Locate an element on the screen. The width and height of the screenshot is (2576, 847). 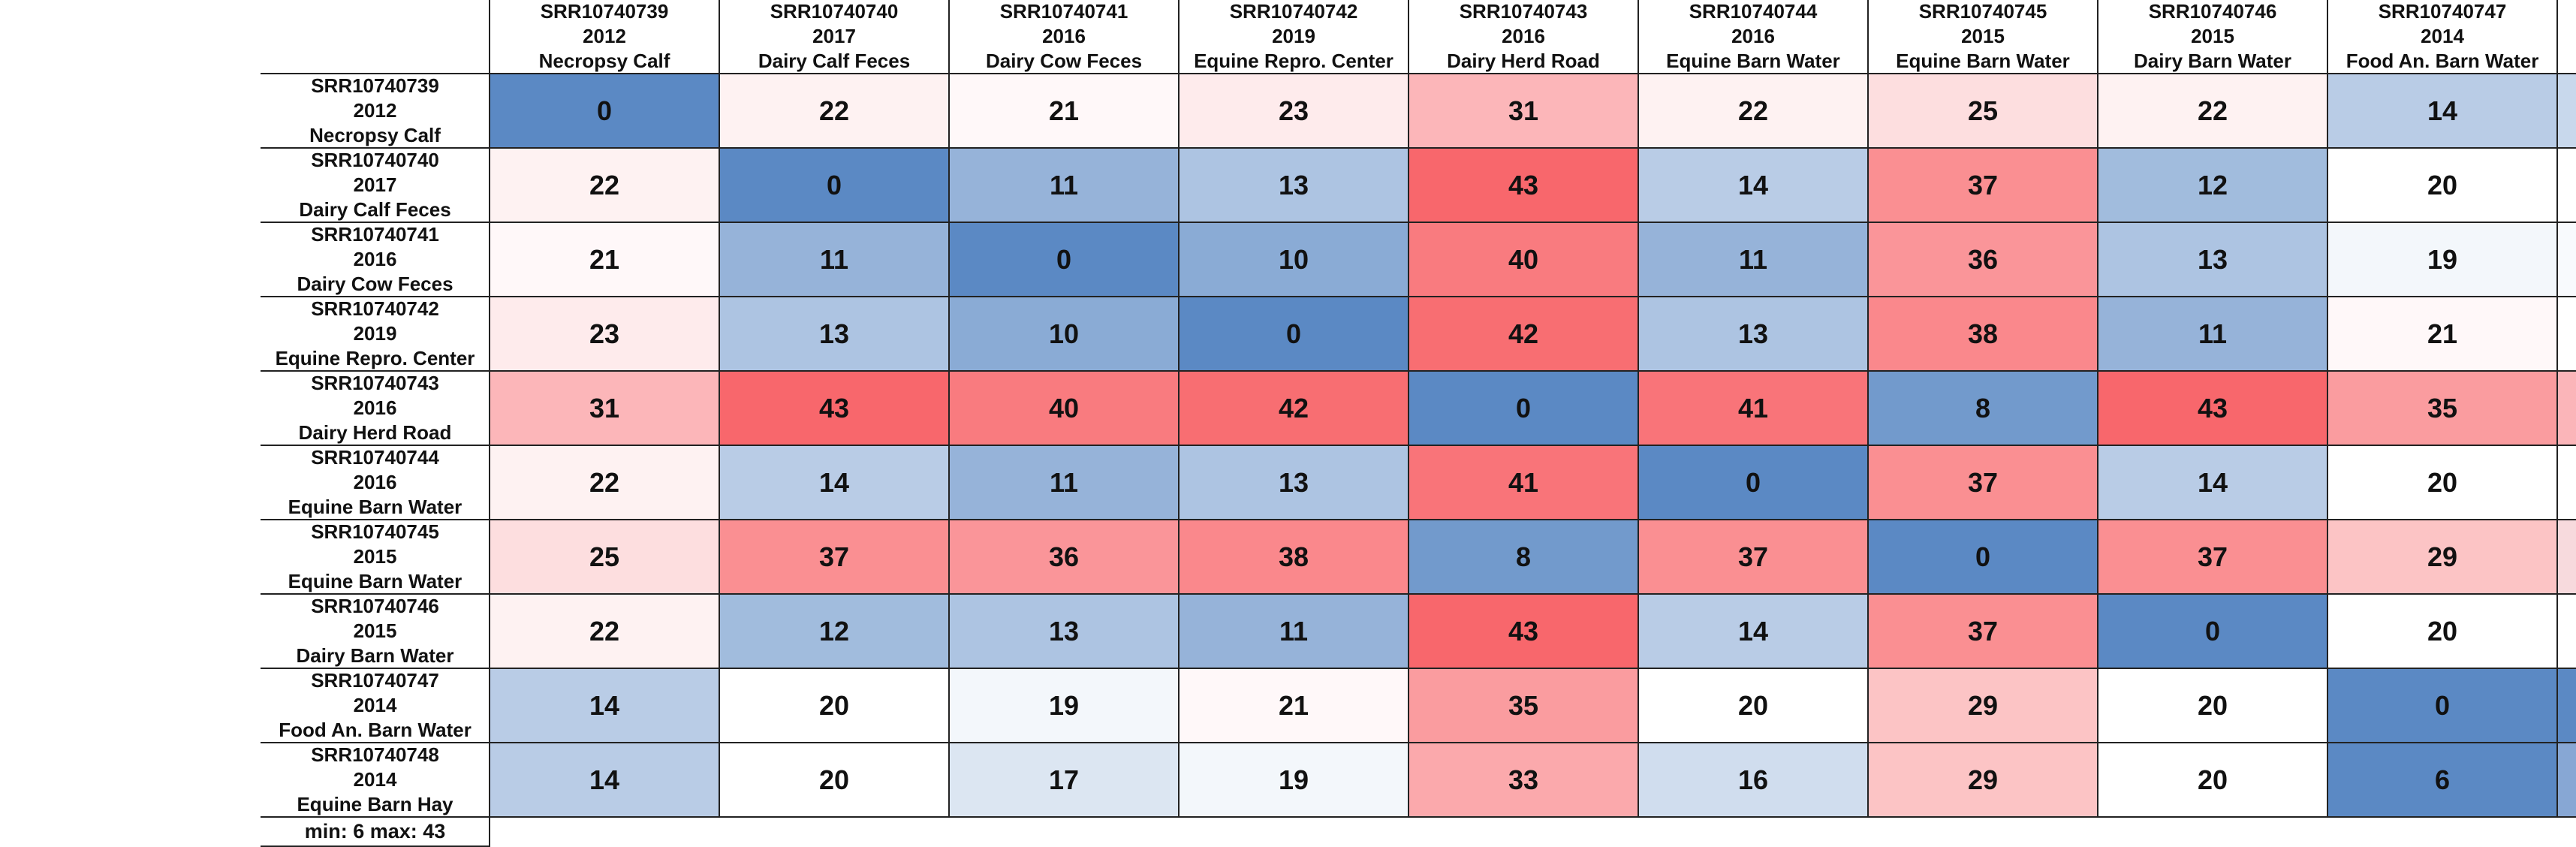
row-header-id: SRR10740746 is located at coordinates (375, 606).